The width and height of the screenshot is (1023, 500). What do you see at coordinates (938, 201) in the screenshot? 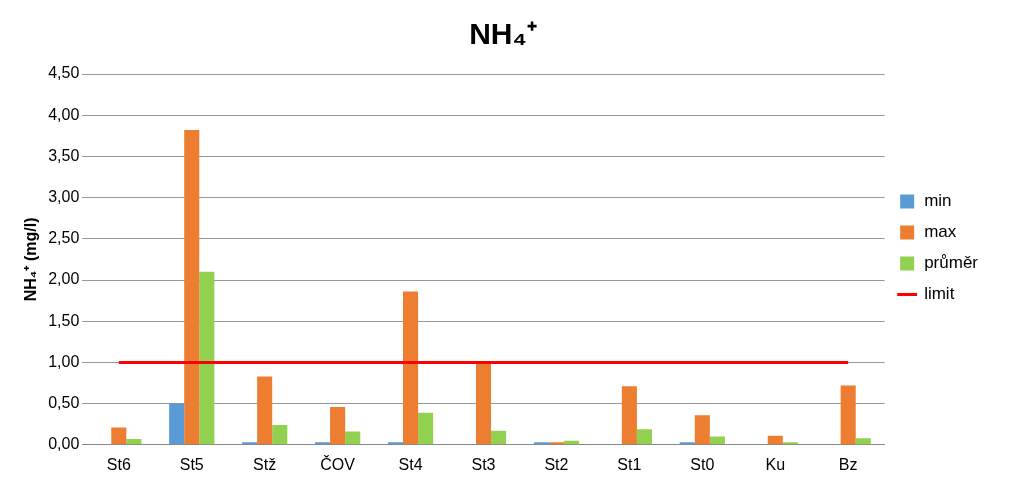
I see `legend-label: min` at bounding box center [938, 201].